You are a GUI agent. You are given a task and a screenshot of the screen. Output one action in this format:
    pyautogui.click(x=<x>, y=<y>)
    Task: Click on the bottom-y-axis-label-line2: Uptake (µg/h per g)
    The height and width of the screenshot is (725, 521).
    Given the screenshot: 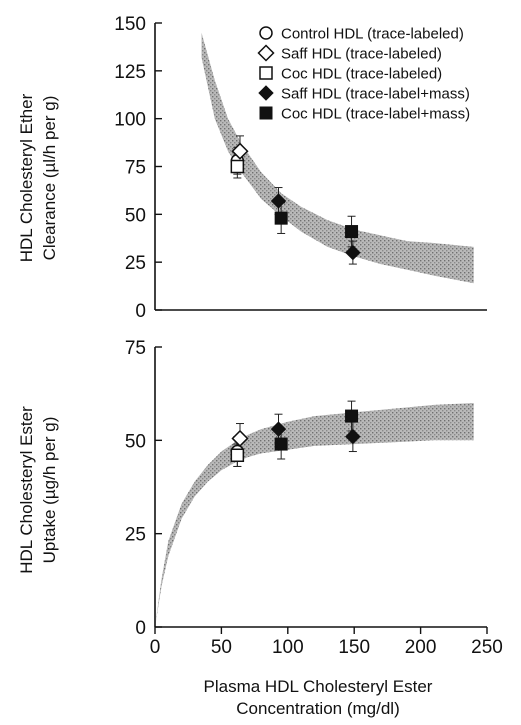 What is the action you would take?
    pyautogui.click(x=49, y=490)
    